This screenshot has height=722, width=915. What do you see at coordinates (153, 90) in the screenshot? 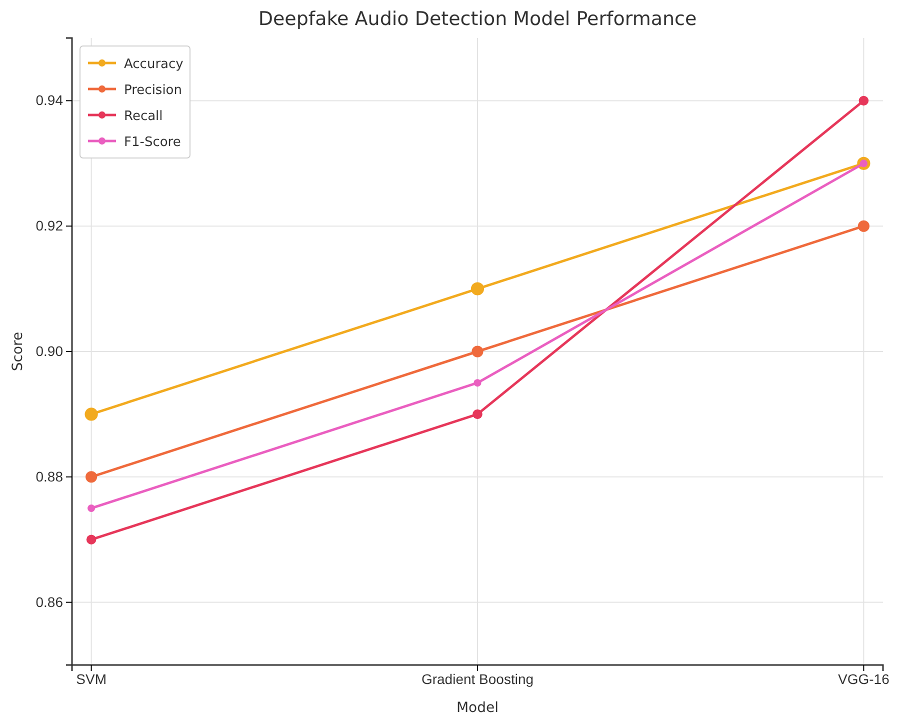
I see `legend-label: Precision` at bounding box center [153, 90].